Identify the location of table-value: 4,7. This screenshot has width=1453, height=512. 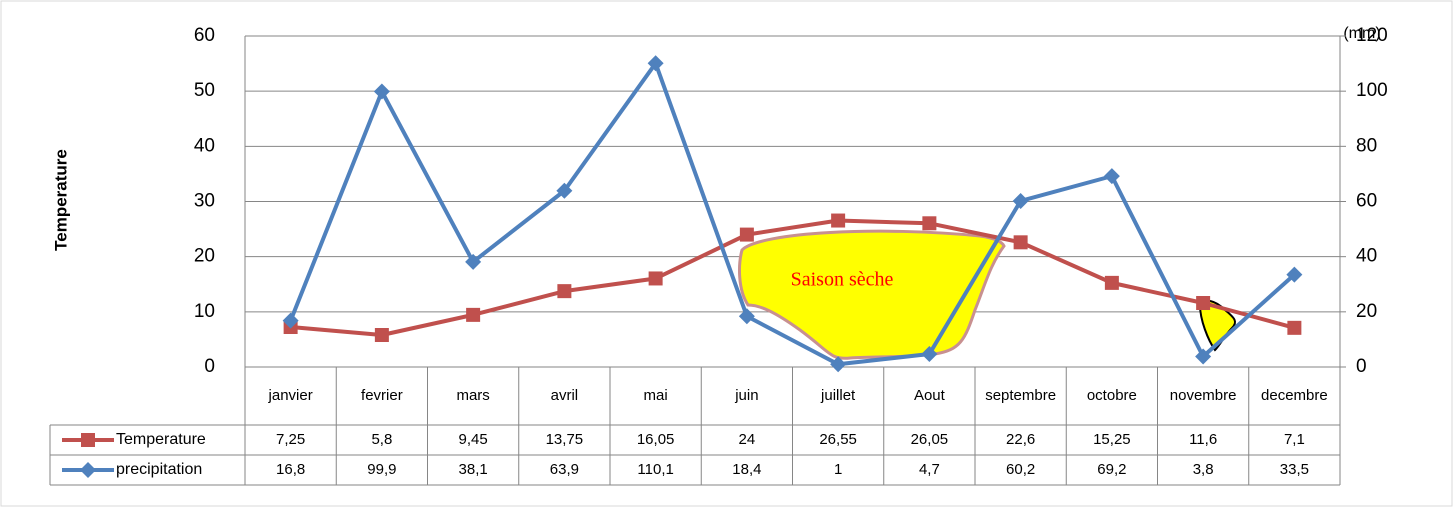
(929, 469).